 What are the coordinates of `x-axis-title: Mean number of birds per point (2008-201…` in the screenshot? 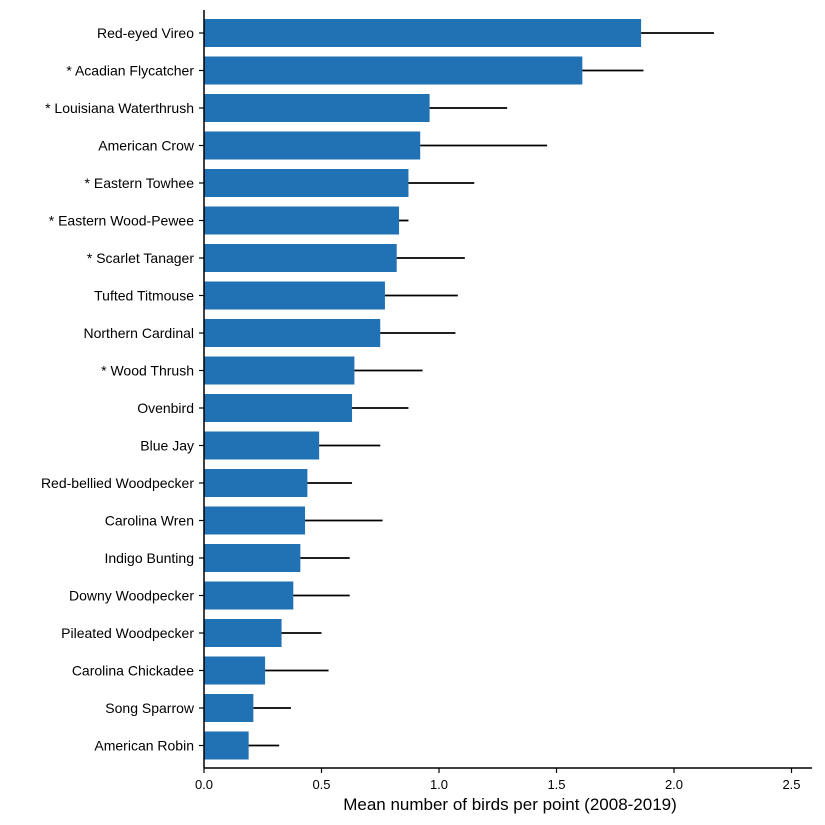 It's located at (510, 804).